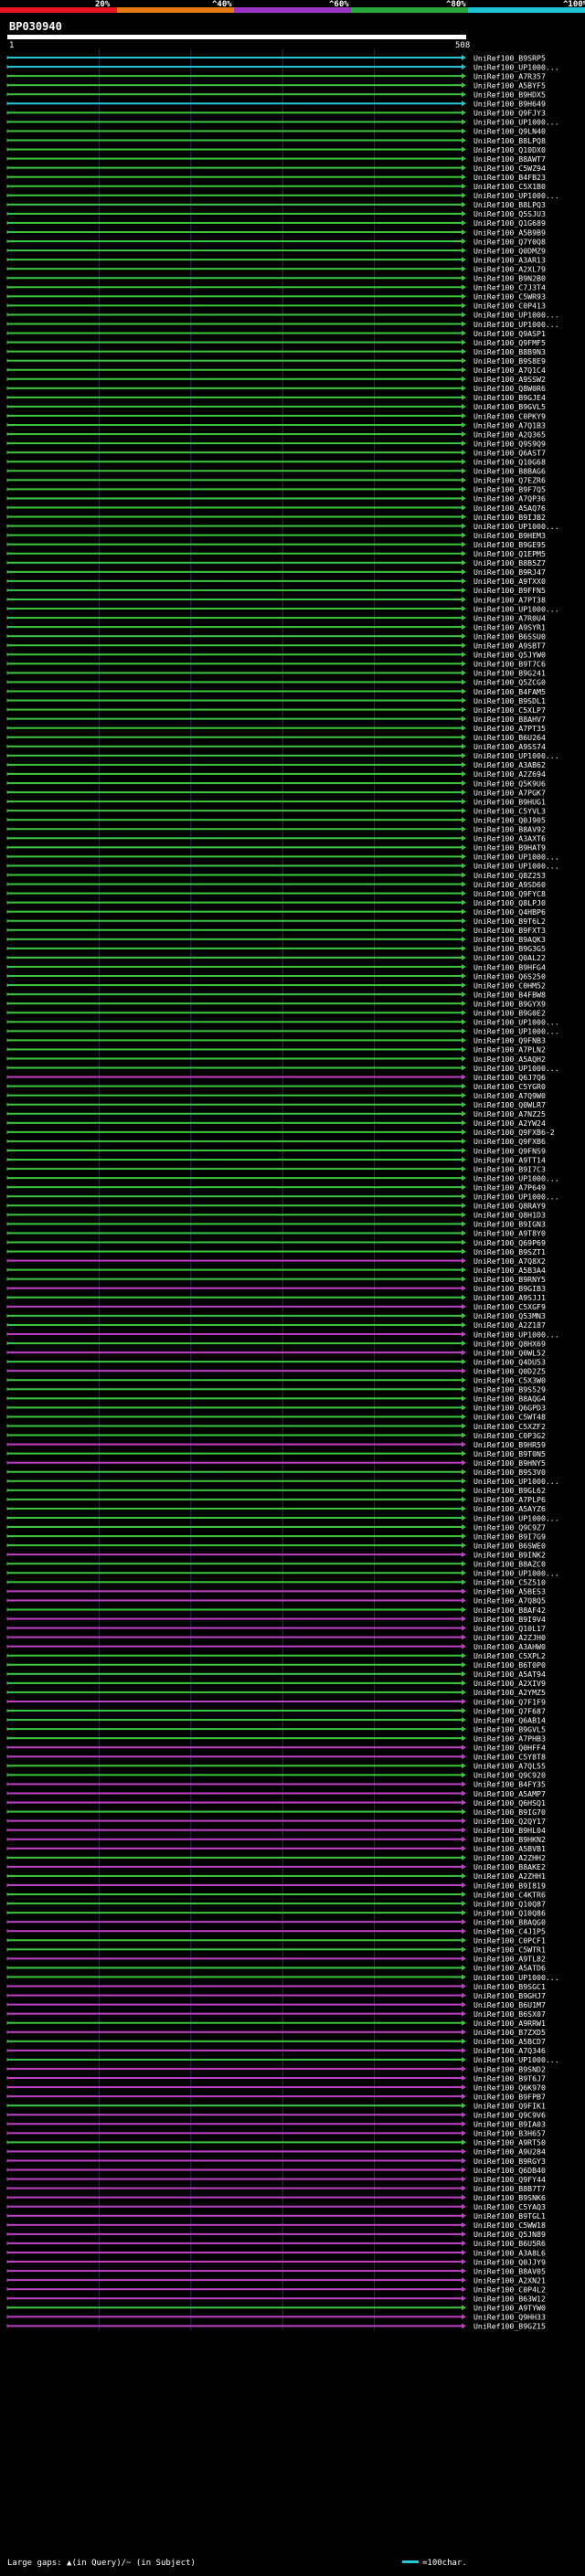  I want to click on hit-label: UniRef100_Q6AB14, so click(510, 1719).